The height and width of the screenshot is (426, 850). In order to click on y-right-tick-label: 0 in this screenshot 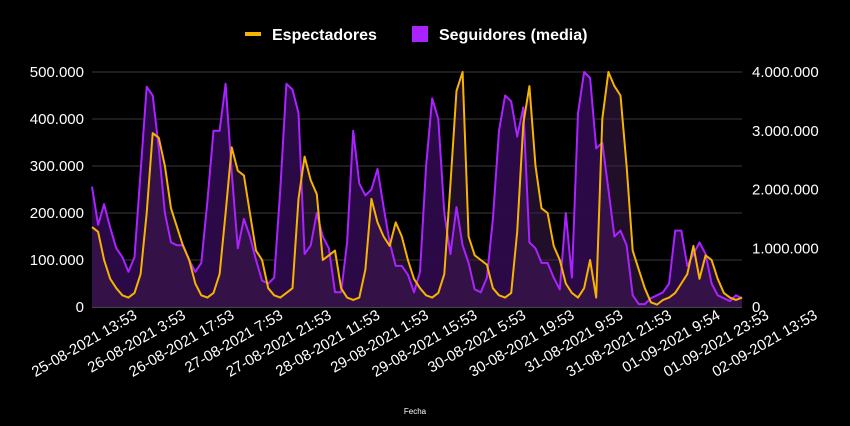, I will do `click(756, 307)`.